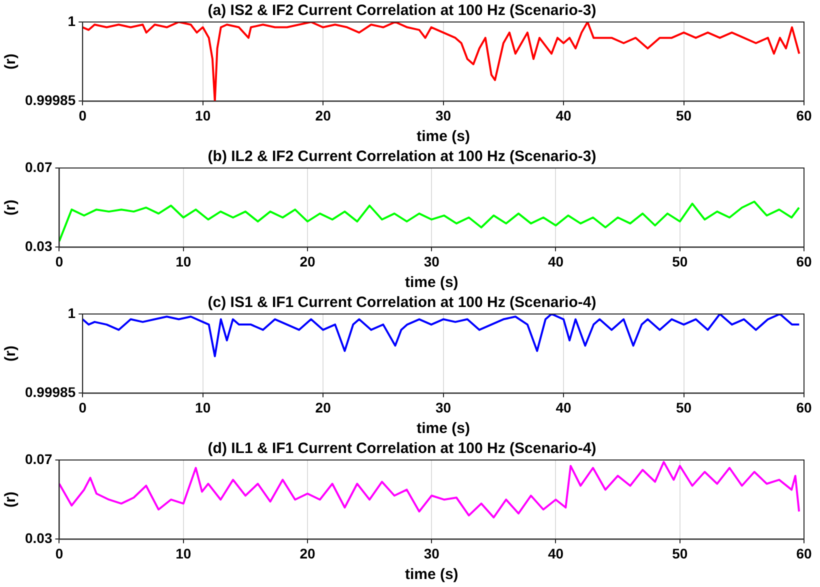  What do you see at coordinates (402, 157) in the screenshot?
I see `chart-title: (b) IL2 & IF2 Current Correlation at 100 Hz (Scenario-3)` at bounding box center [402, 157].